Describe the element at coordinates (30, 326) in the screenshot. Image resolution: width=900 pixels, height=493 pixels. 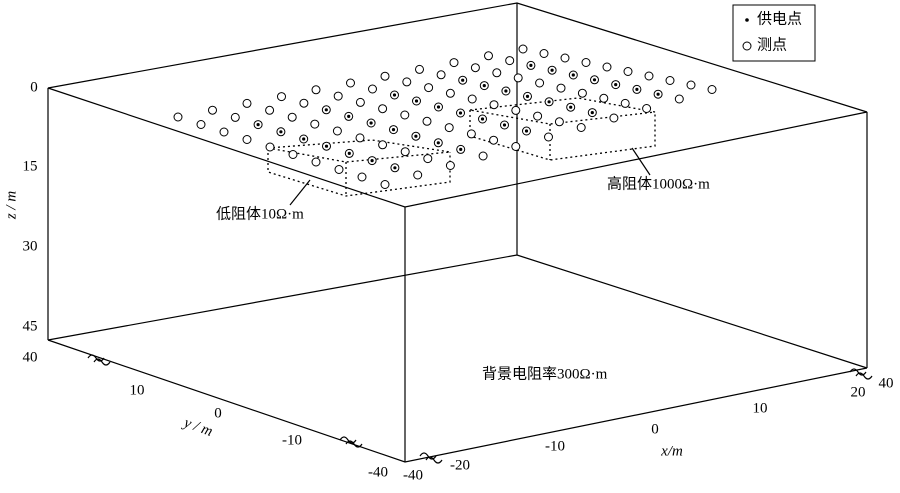
I see `z-tick-label: 45` at that location.